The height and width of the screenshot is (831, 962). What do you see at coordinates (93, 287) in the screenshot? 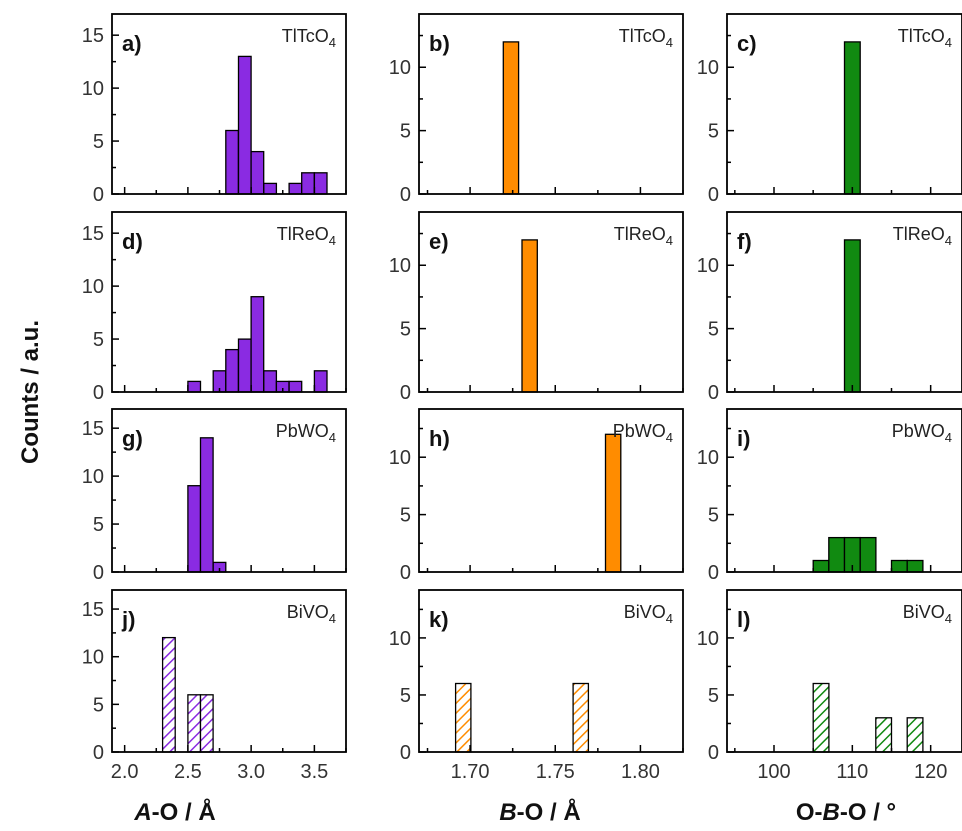
I see `ytick-label-d: 10` at bounding box center [93, 287].